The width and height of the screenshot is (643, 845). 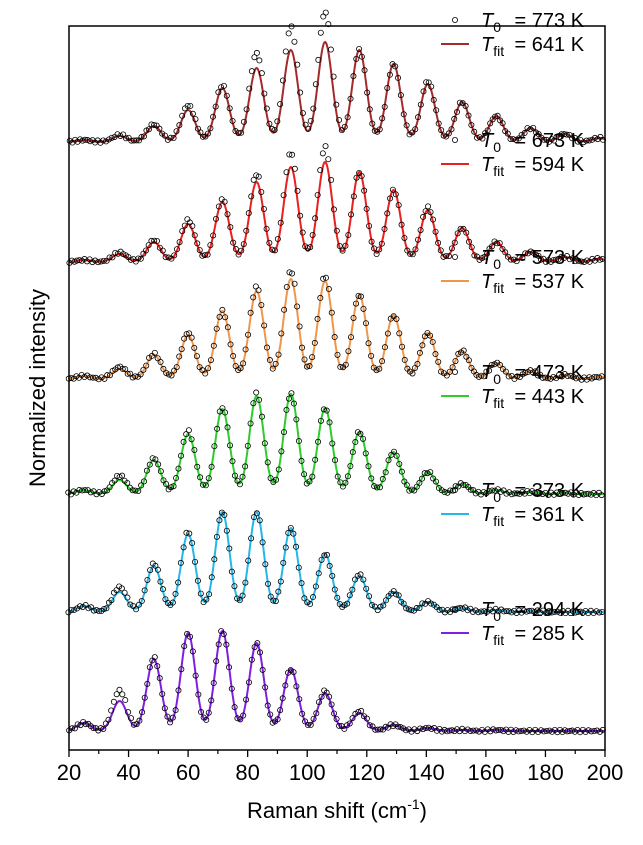 What do you see at coordinates (533, 142) in the screenshot?
I see `legend-t0-label: T0 = 673 K` at bounding box center [533, 142].